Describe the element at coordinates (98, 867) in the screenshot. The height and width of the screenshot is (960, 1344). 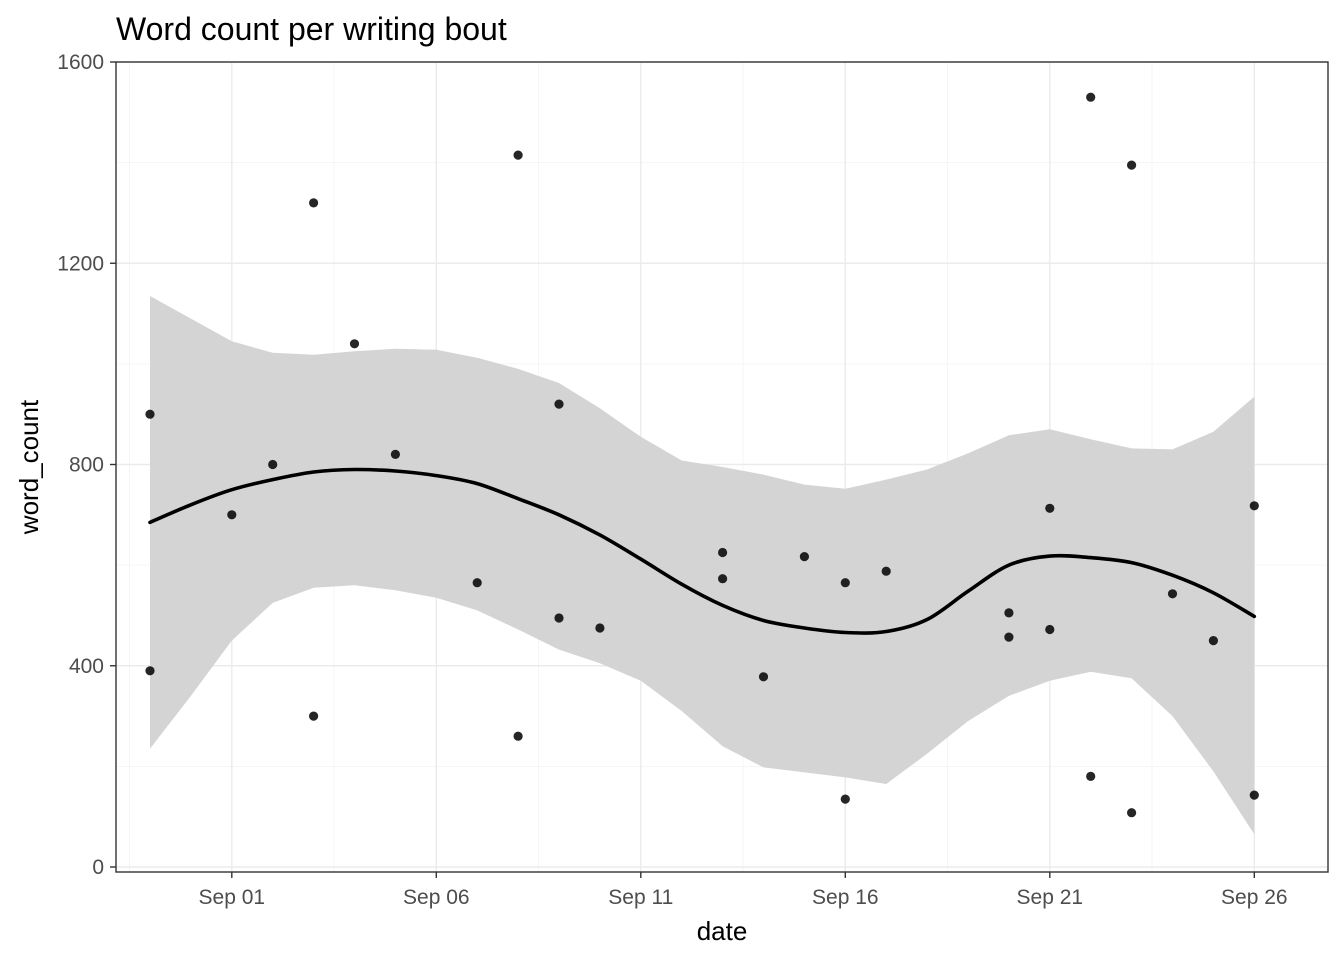
I see `y-tick-label: 0` at that location.